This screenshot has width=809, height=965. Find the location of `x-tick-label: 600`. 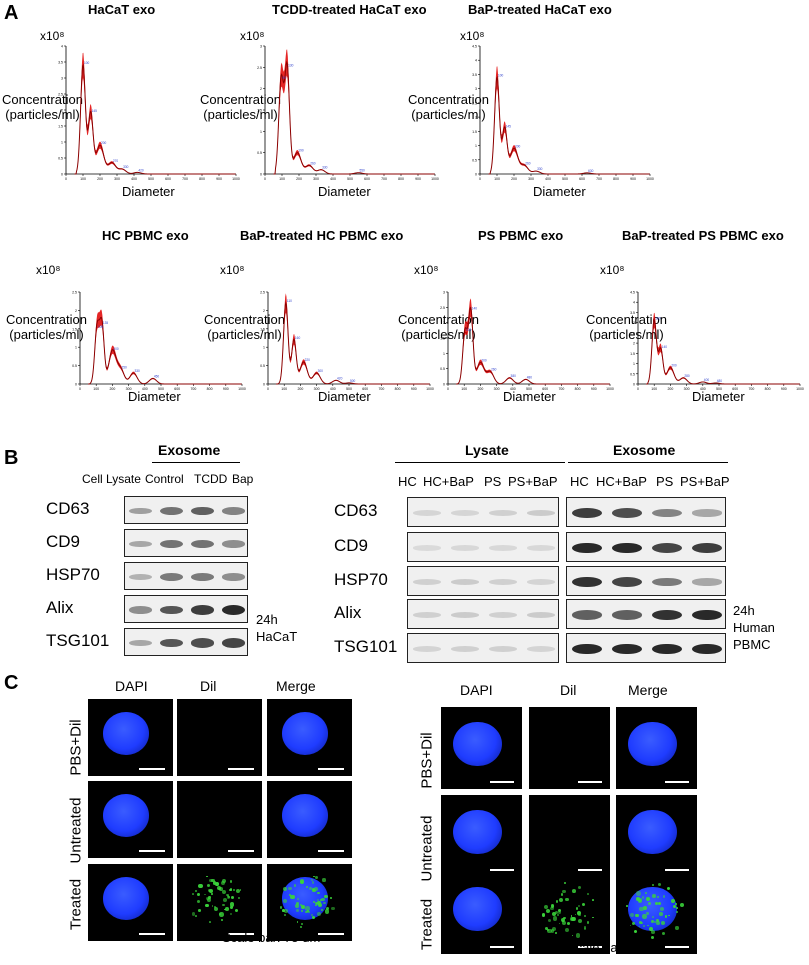

x-tick-label: 600 is located at coordinates (545, 389).